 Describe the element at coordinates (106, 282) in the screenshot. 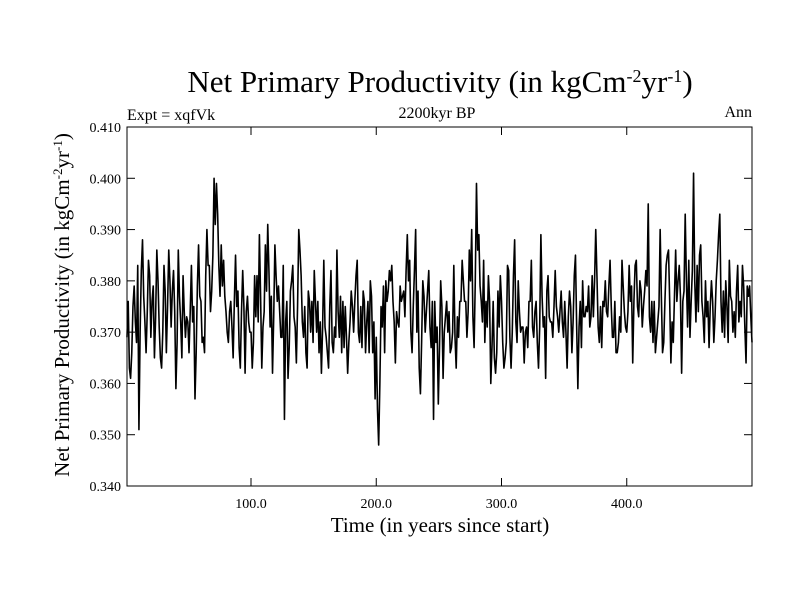

I see `y-tick-label: 0.380` at that location.